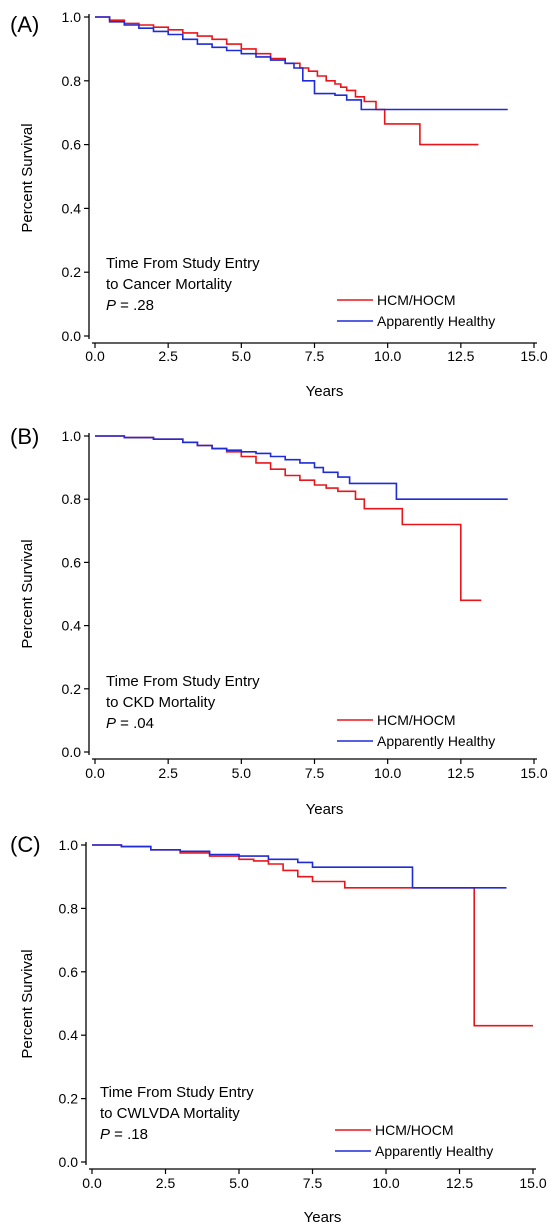 This screenshot has height=1225, width=558. Describe the element at coordinates (130, 305) in the screenshot. I see `p-value-text: P = .28` at that location.